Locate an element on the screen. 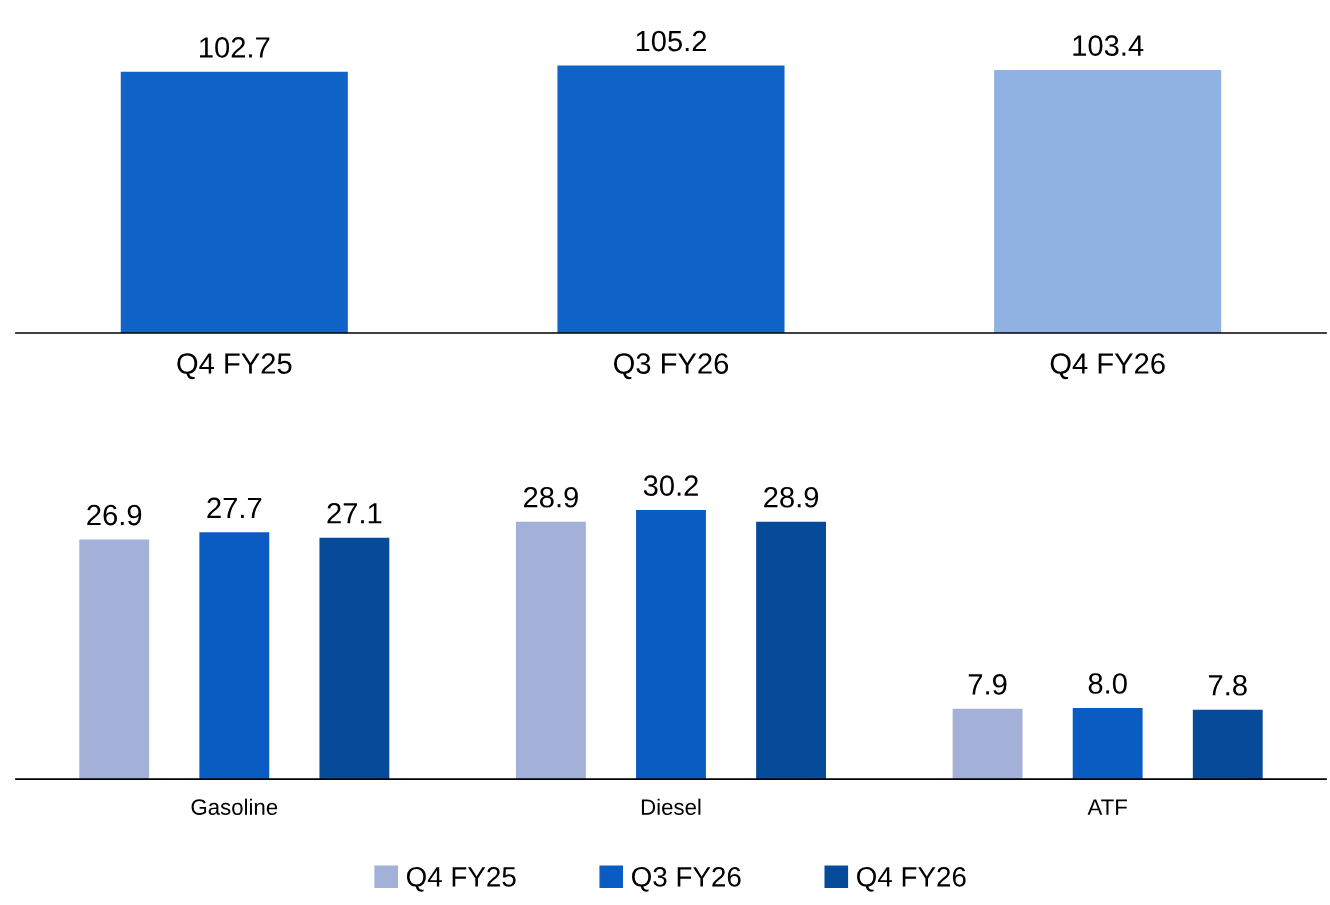 This screenshot has height=905, width=1330. data-label: 26.9 is located at coordinates (114, 515).